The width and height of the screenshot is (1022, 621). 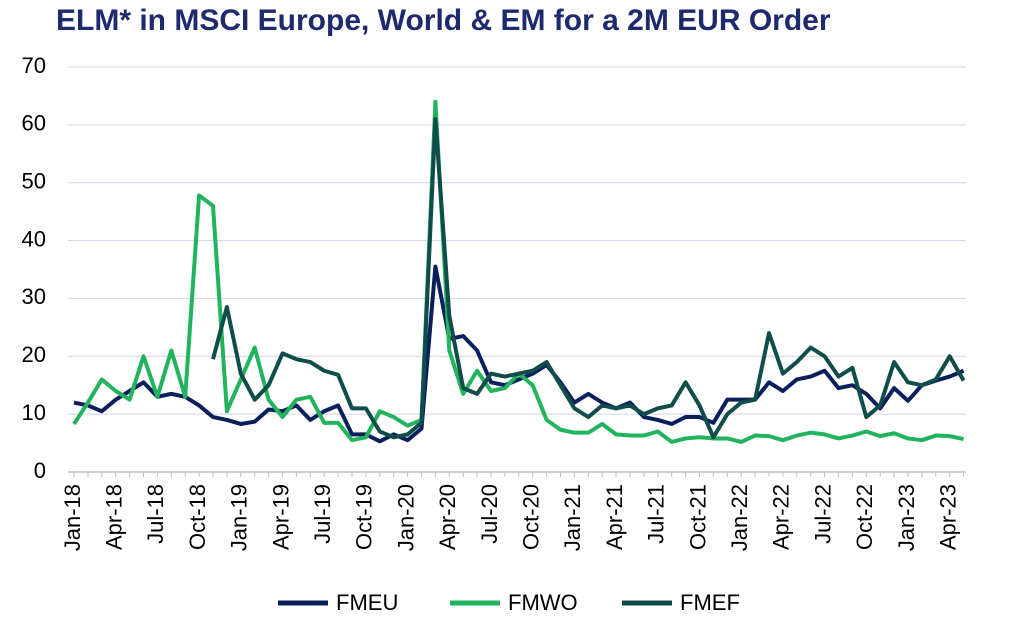 What do you see at coordinates (364, 517) in the screenshot?
I see `x-tick-label: Oct-19` at bounding box center [364, 517].